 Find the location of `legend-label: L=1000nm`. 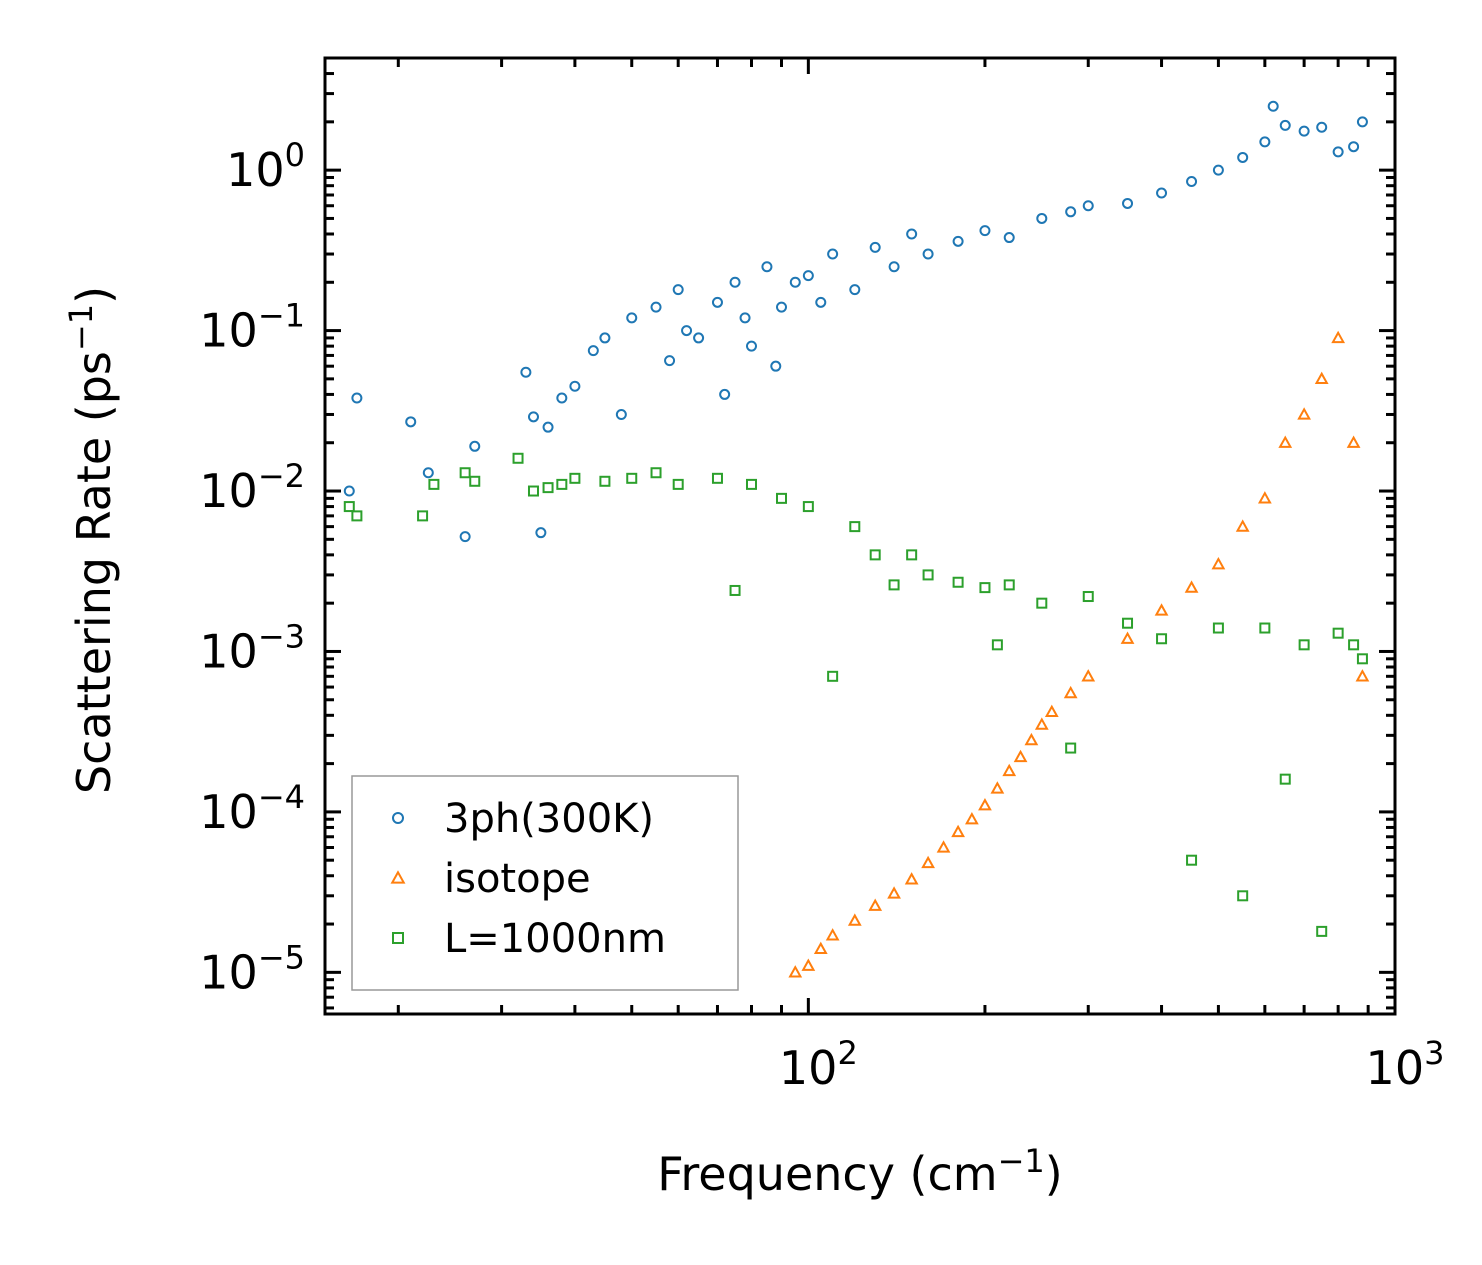

legend-label: L=1000nm is located at coordinates (555, 939).